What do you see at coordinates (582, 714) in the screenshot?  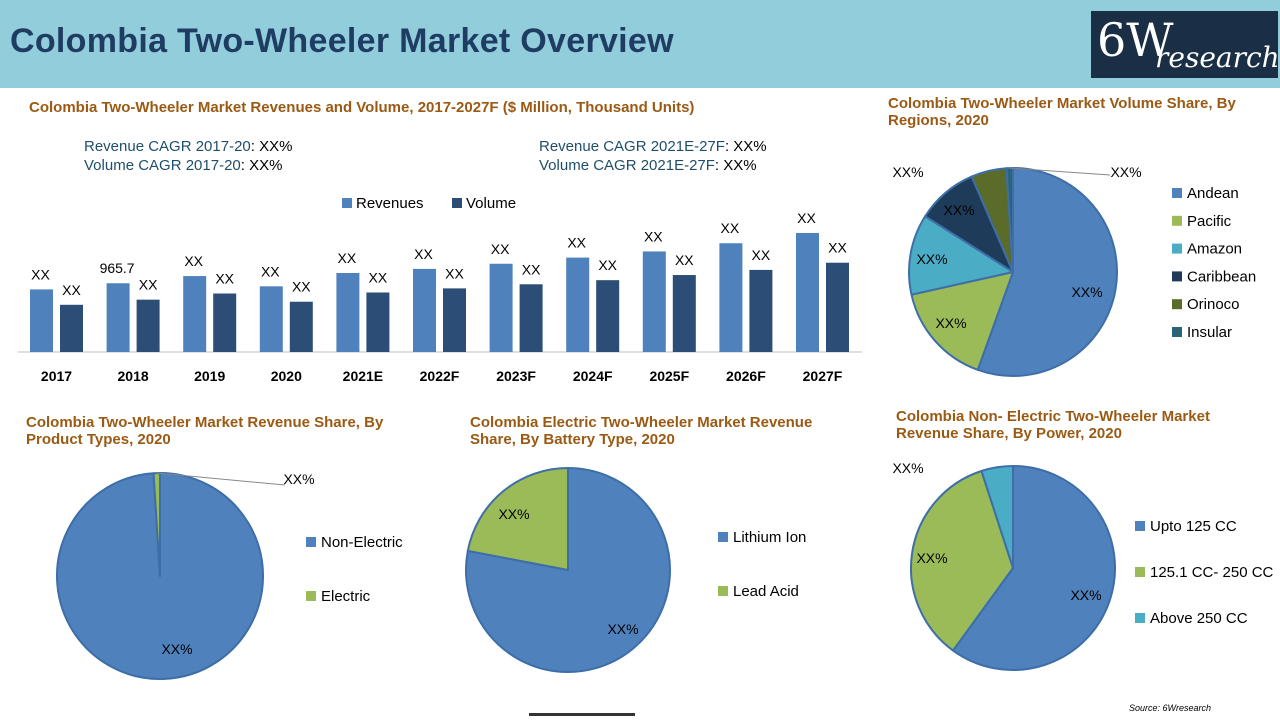 I see `slide-indicator` at bounding box center [582, 714].